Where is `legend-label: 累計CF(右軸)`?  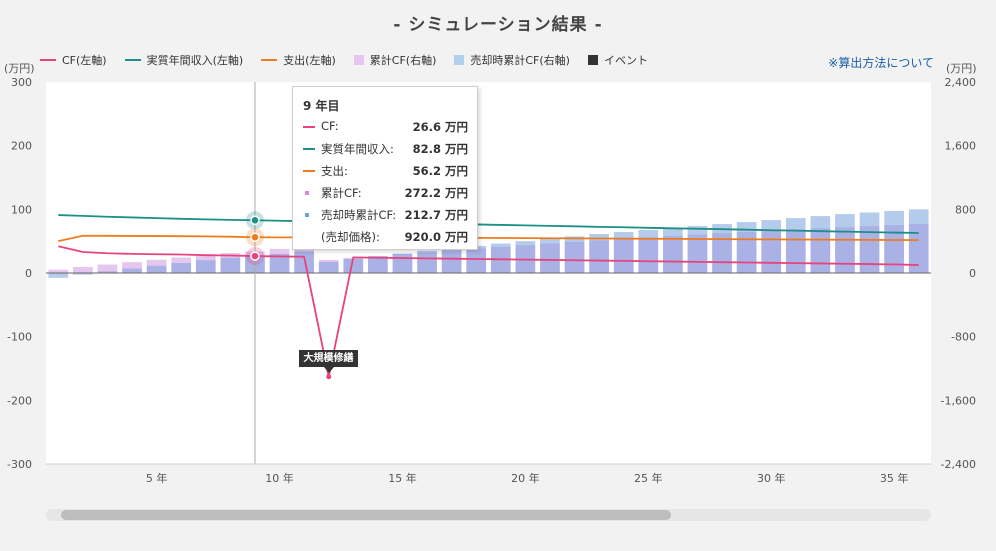 legend-label: 累計CF(右軸) is located at coordinates (403, 60).